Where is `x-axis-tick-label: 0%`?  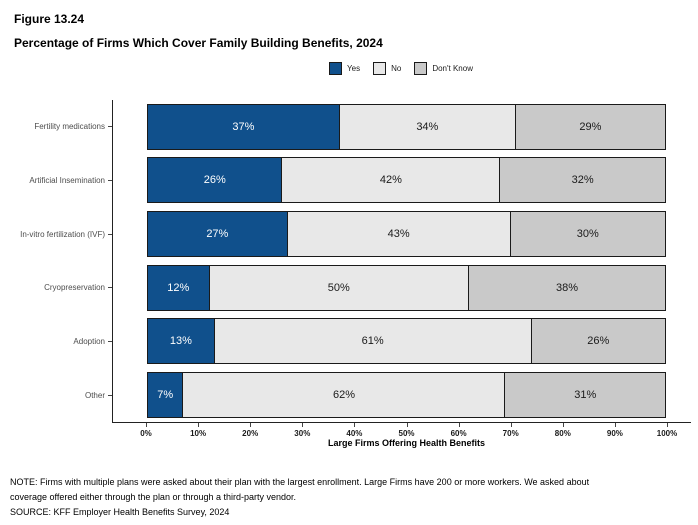
x-axis-tick-label: 0% is located at coordinates (146, 433).